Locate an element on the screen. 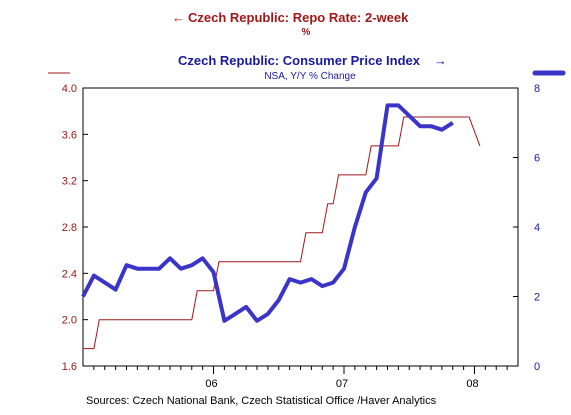 Image resolution: width=571 pixels, height=415 pixels. x-tick-label: 06 is located at coordinates (211, 384).